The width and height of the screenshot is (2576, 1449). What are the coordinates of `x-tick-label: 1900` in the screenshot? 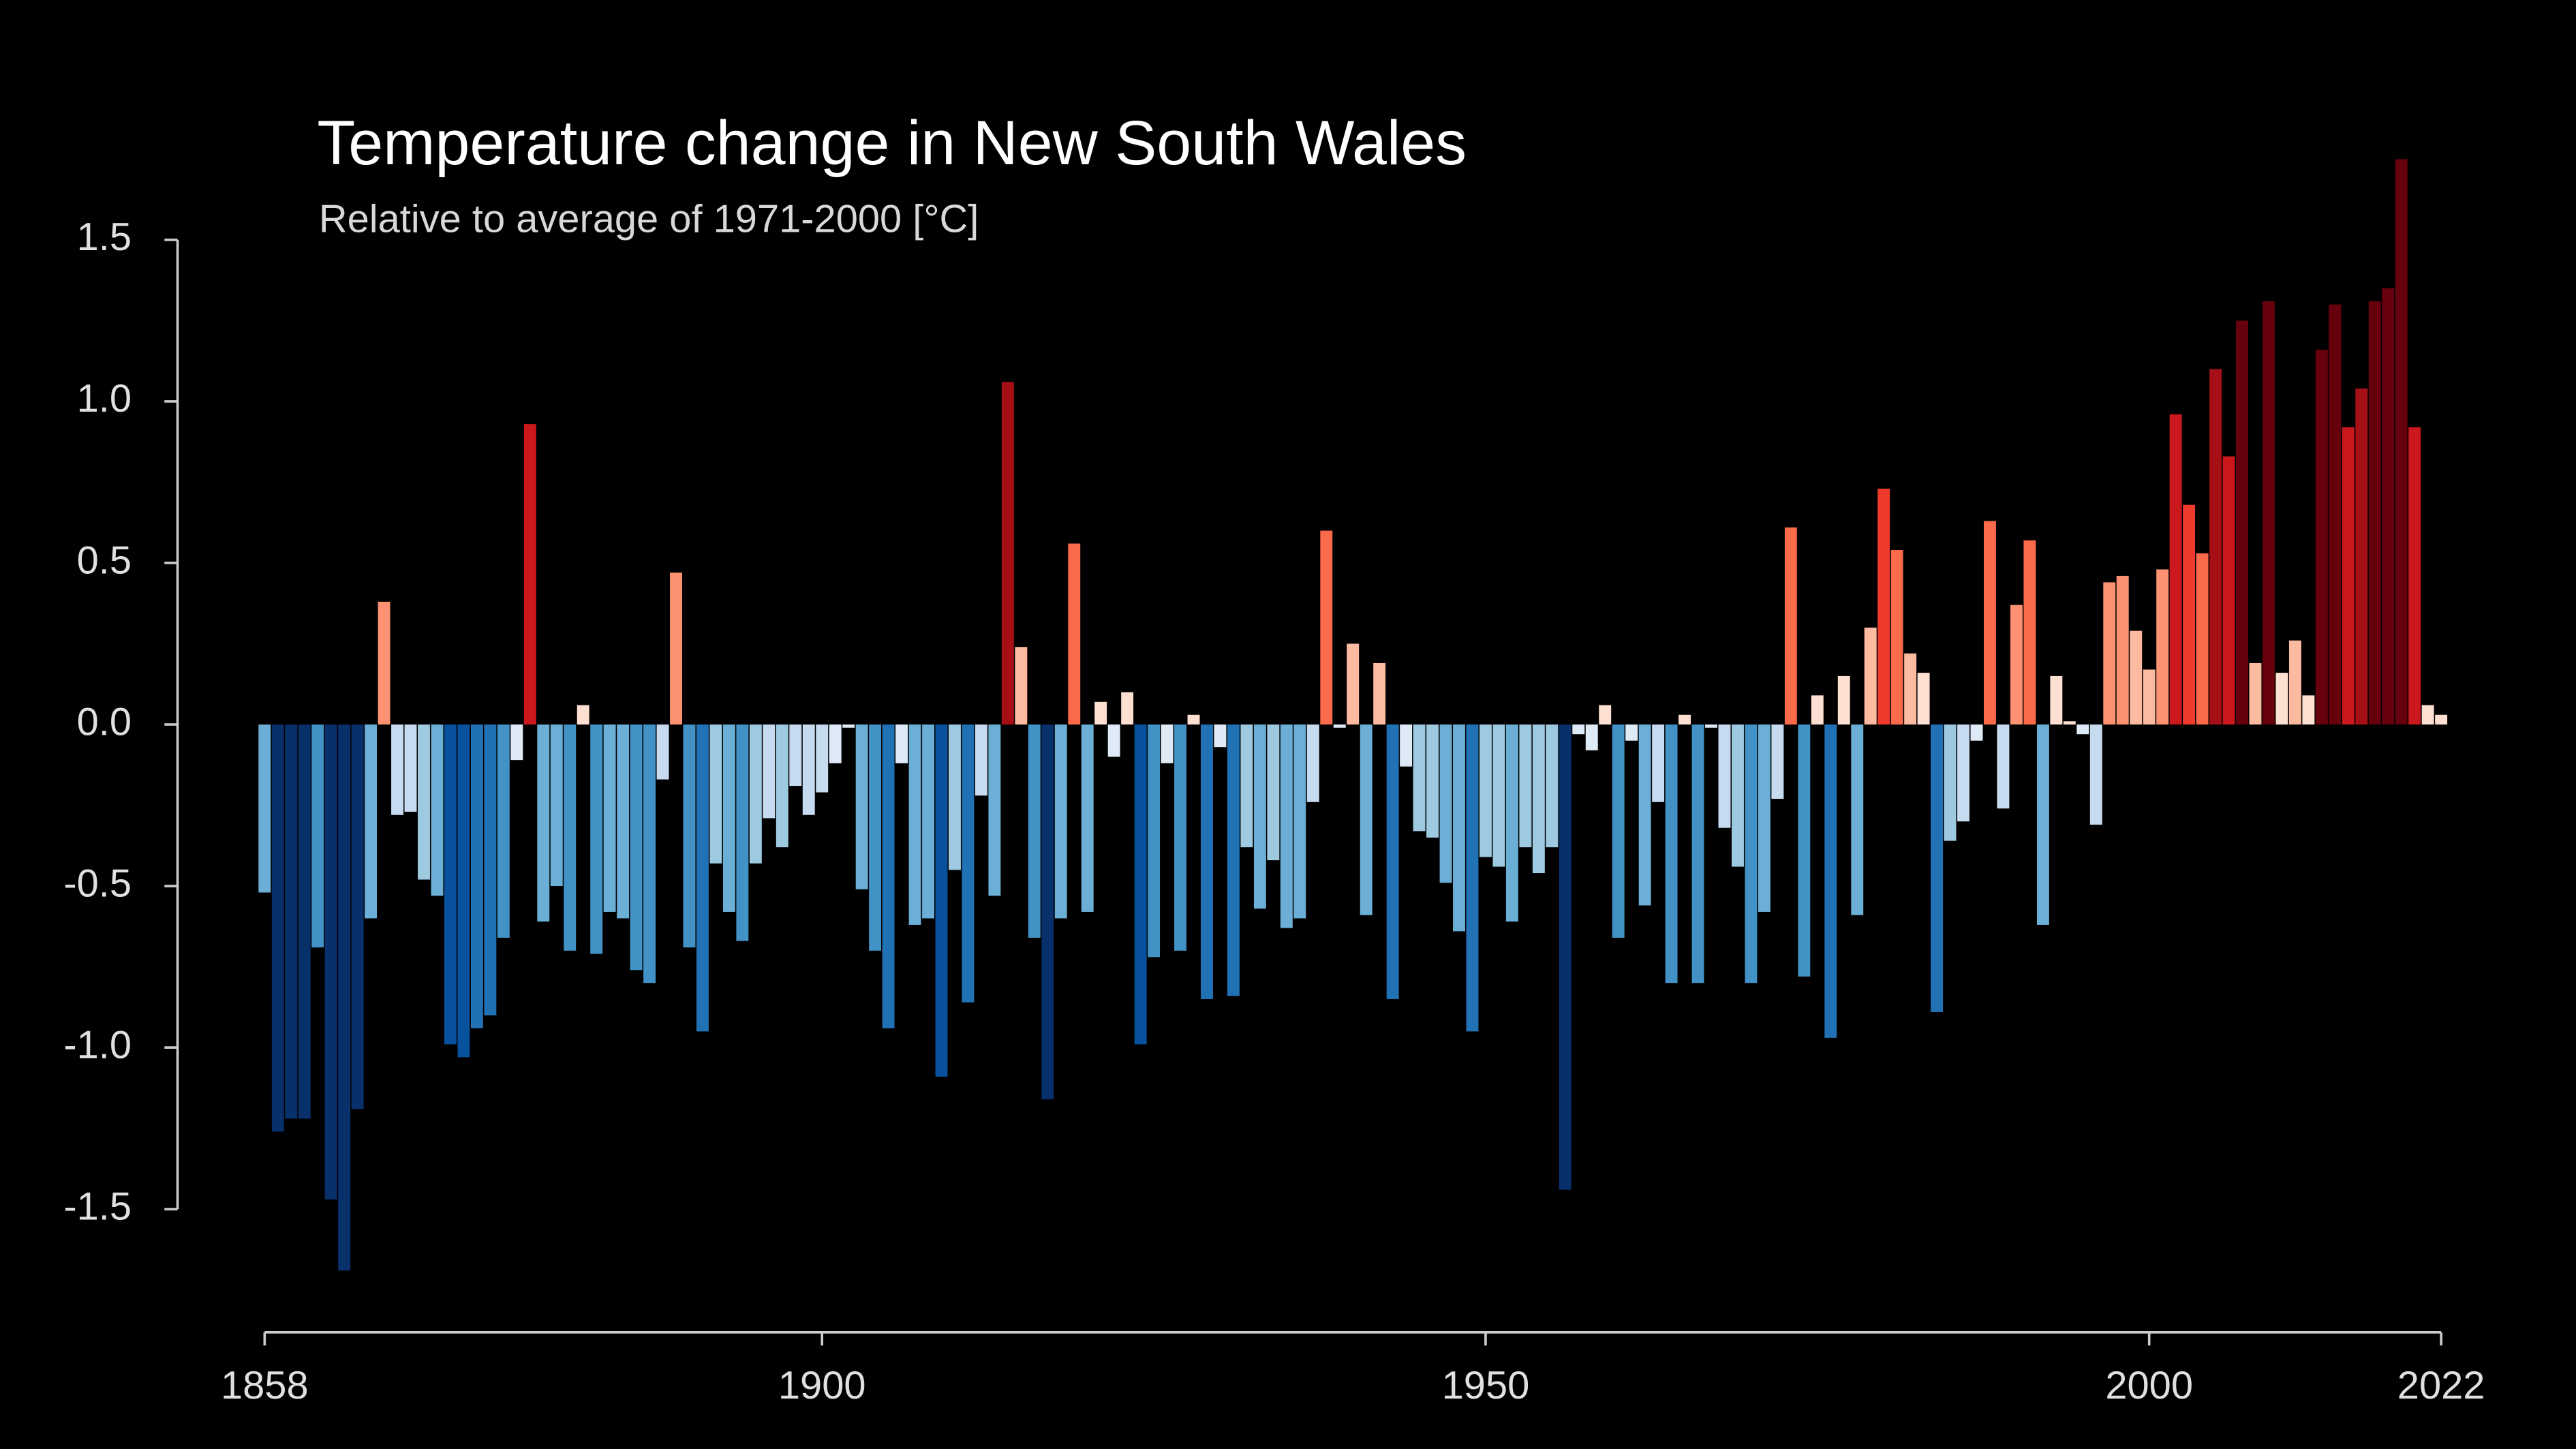 It's located at (822, 1385).